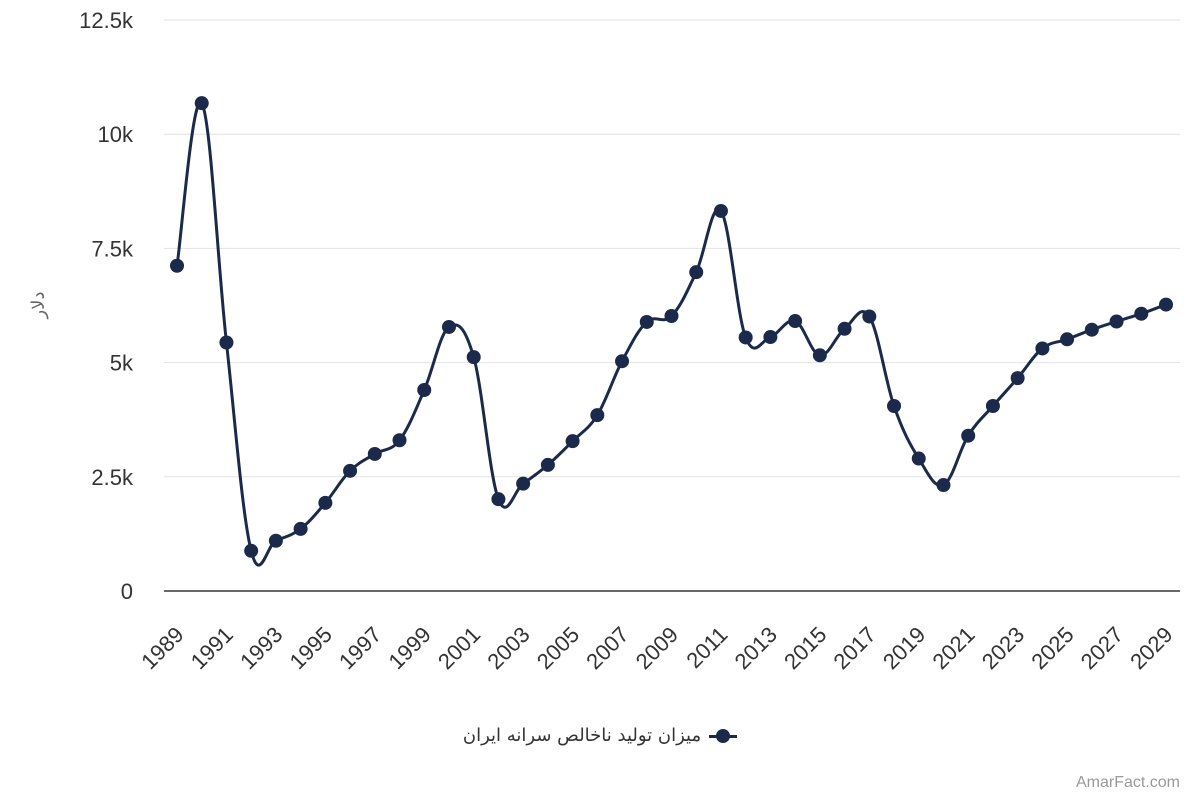  I want to click on data-point-2026: 2026: 5720, so click(1091, 329).